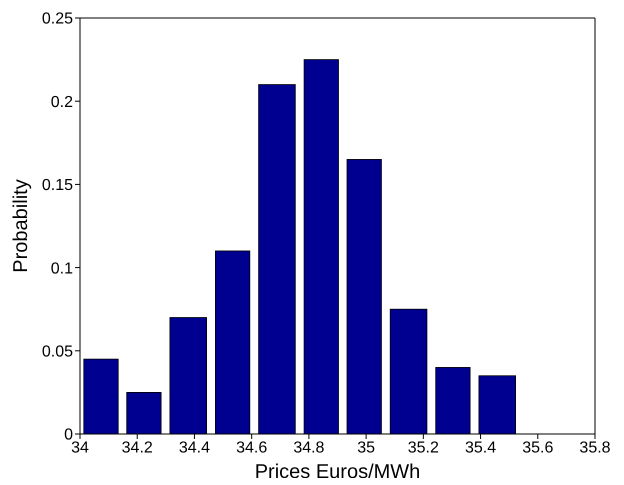 This screenshot has width=624, height=485. Describe the element at coordinates (58, 19) in the screenshot. I see `y-tick-label: 0.25` at that location.